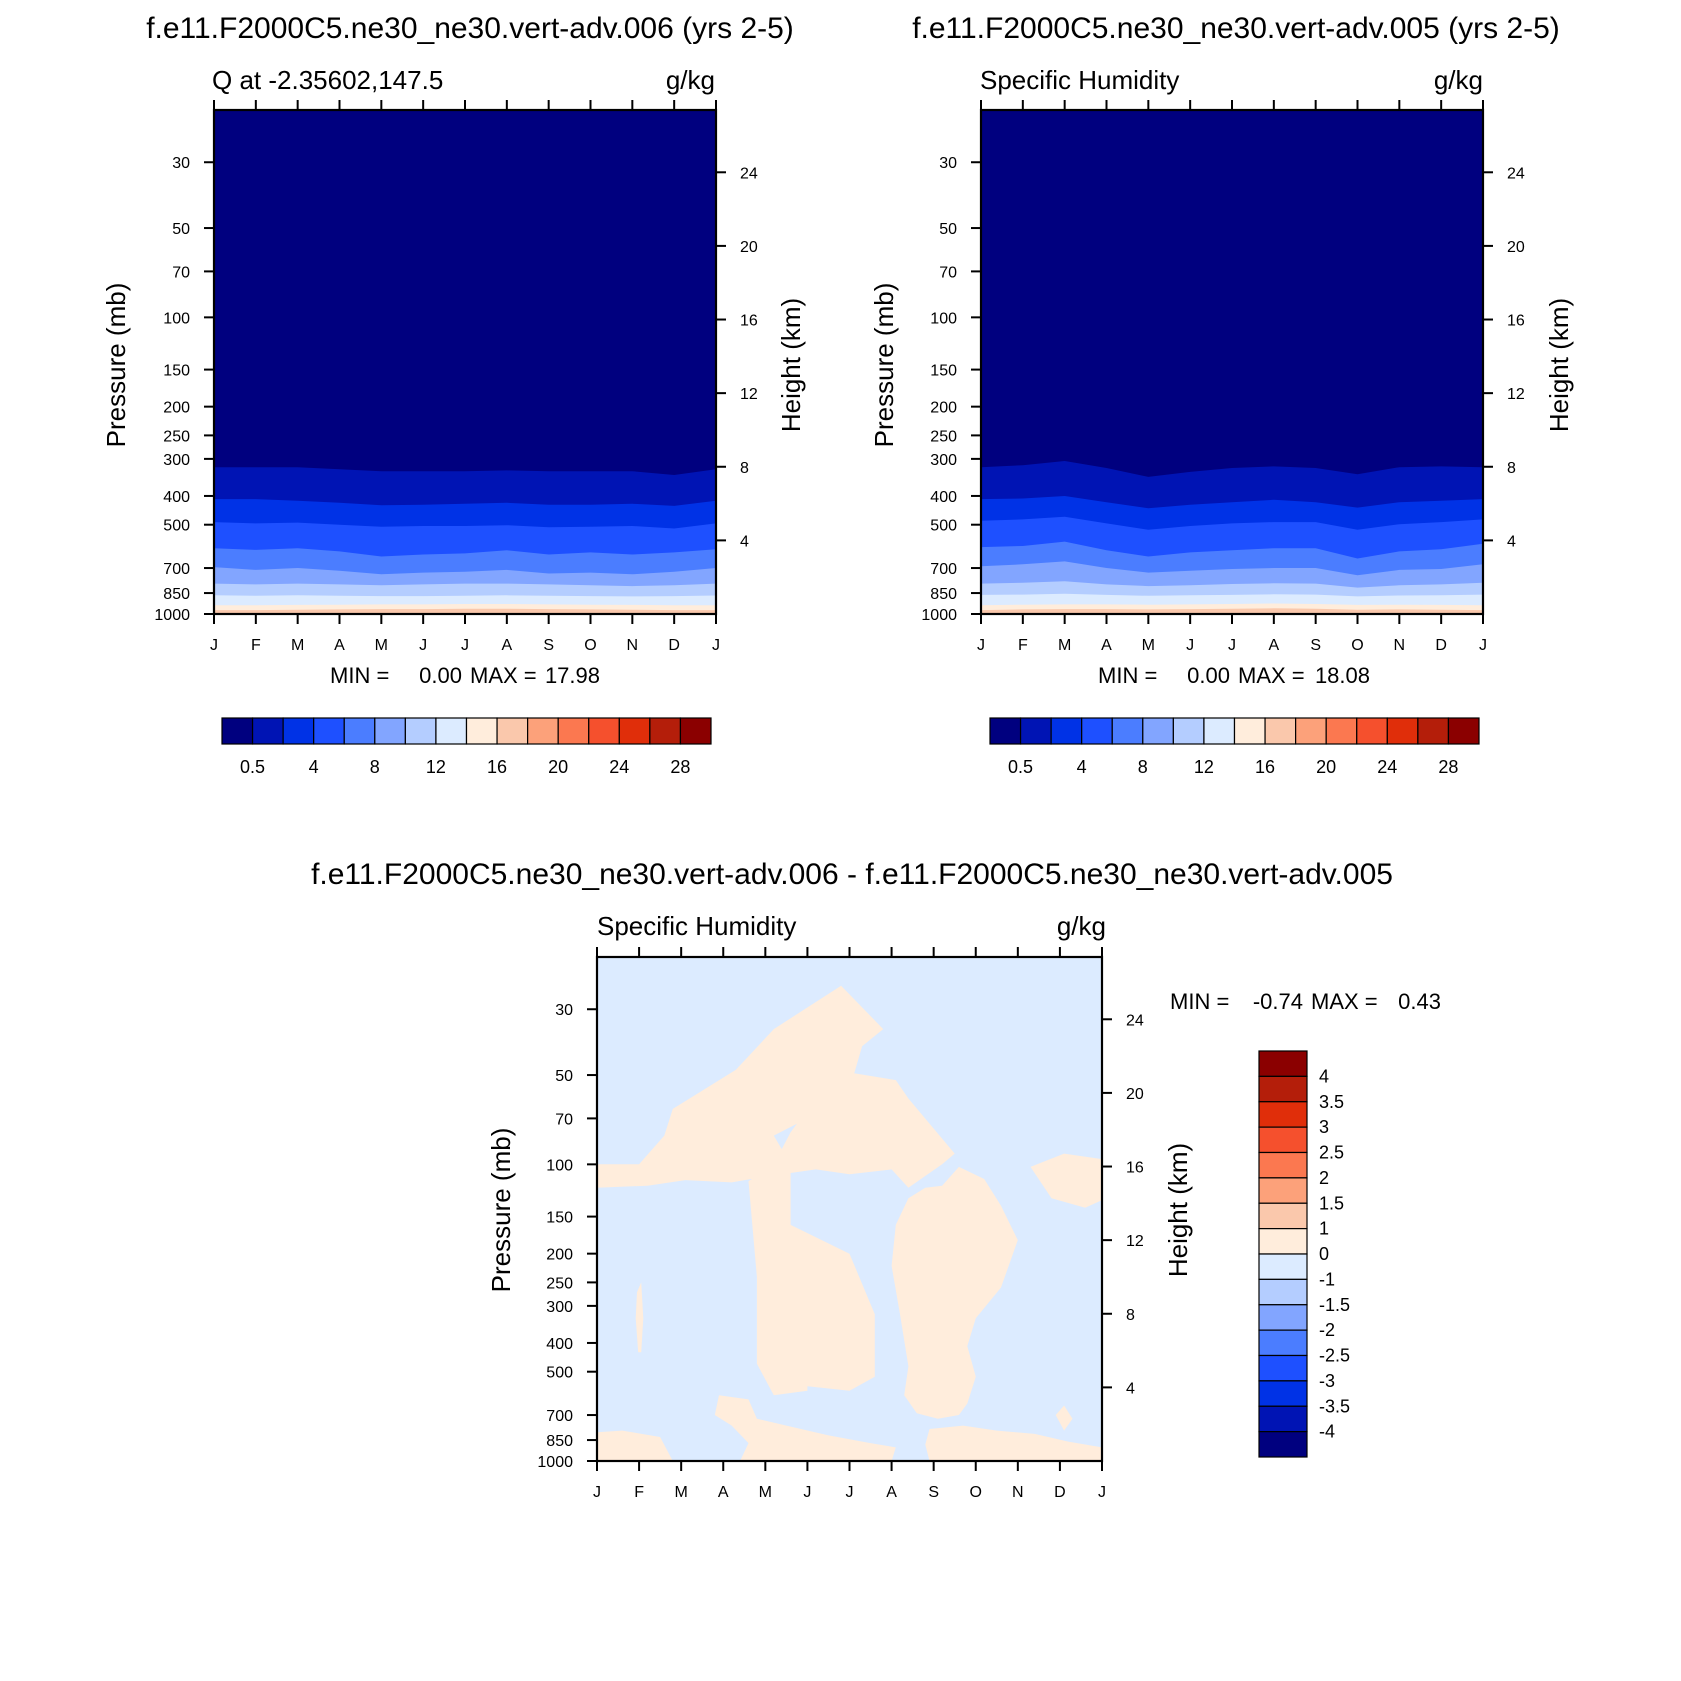  Describe the element at coordinates (176, 408) in the screenshot. I see `y-tick-label: 200` at that location.